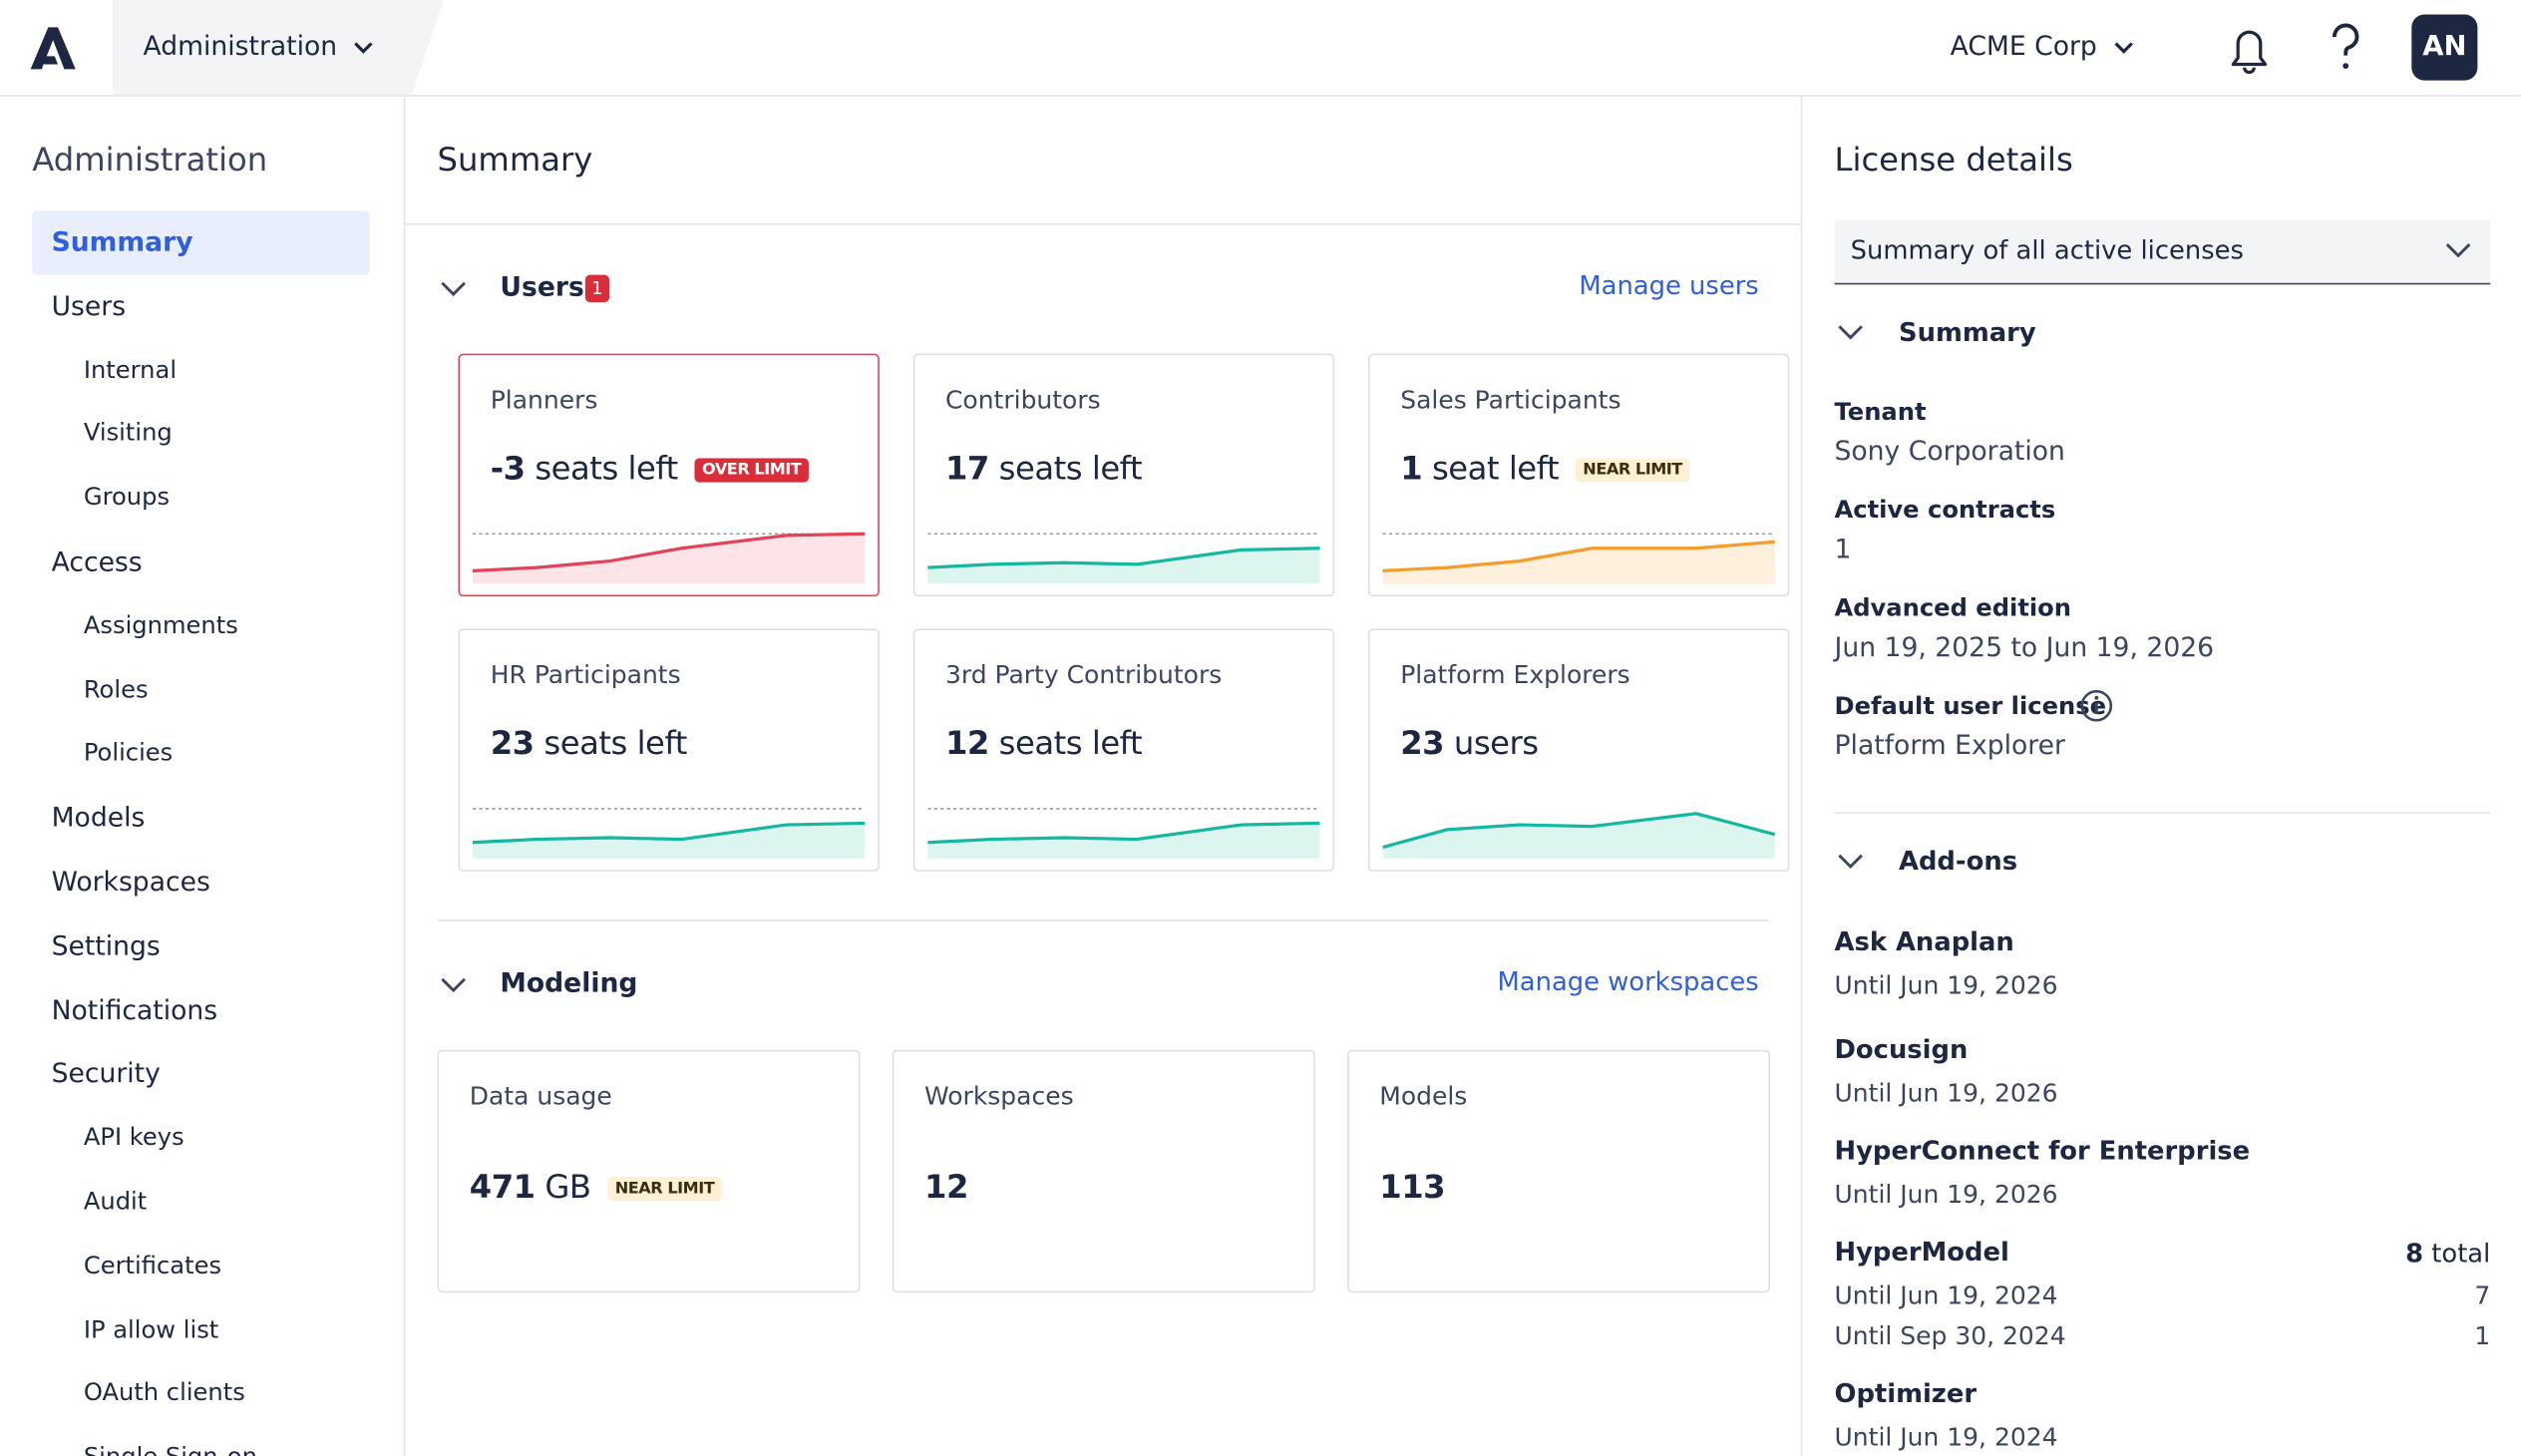 This screenshot has height=1456, width=2521. I want to click on nav-item: Access, so click(97, 561).